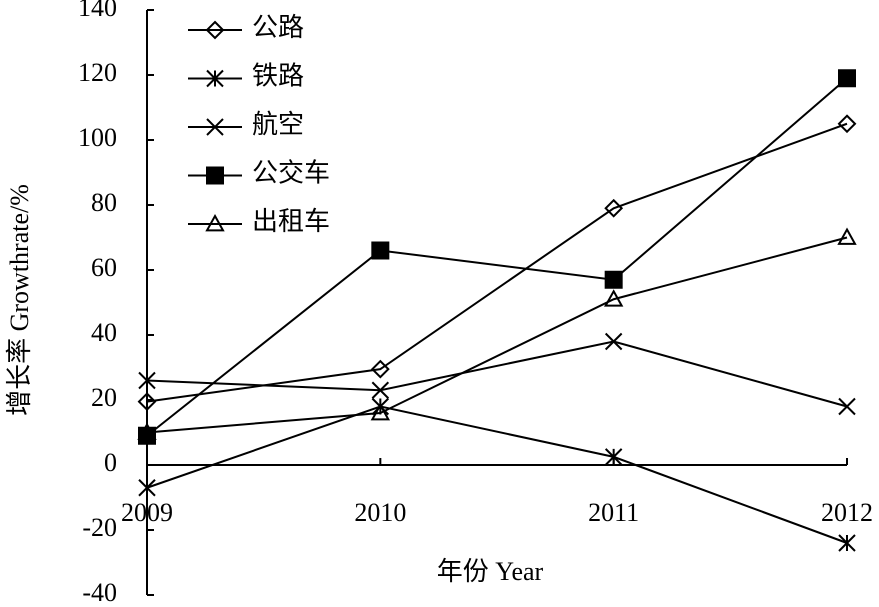 Image resolution: width=879 pixels, height=607 pixels. I want to click on legend-label: 航空, so click(278, 124).